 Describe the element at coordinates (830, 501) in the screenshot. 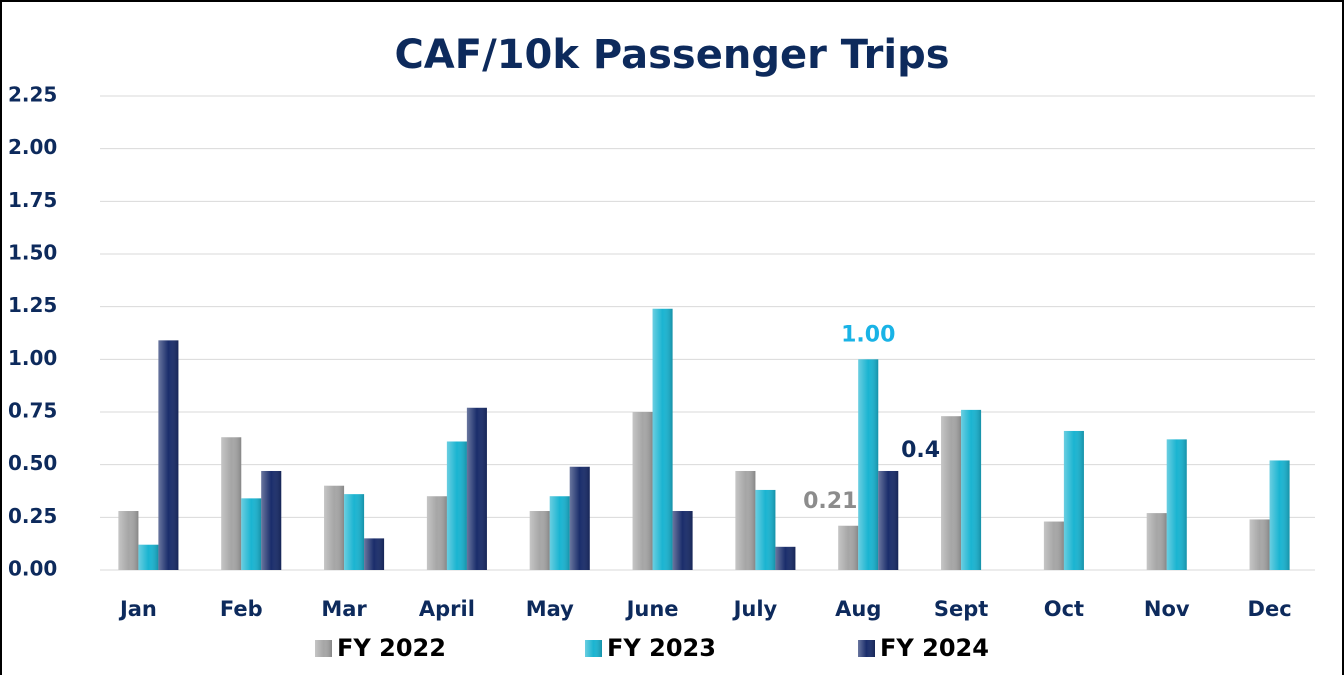

I see `data-label: 0.21` at that location.